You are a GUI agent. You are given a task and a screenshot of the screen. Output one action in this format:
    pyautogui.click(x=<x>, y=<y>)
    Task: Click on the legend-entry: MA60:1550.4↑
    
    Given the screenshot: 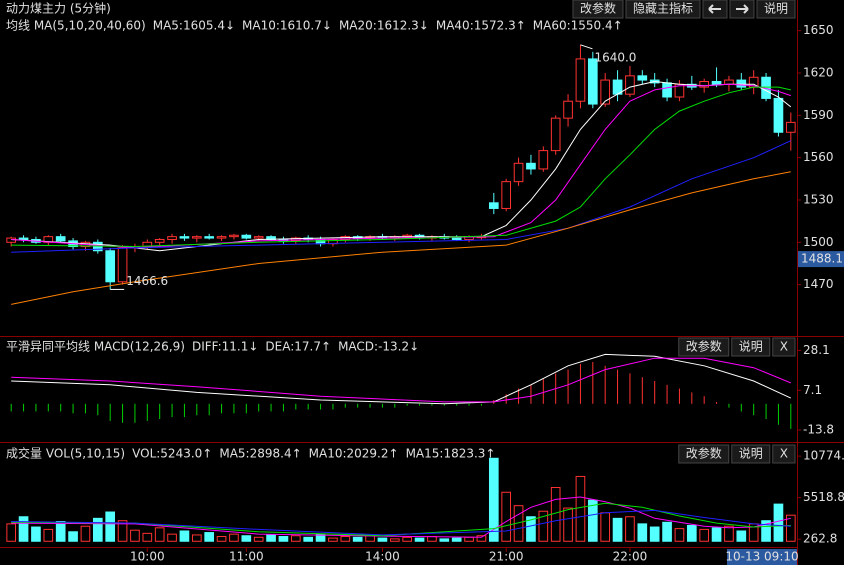 What is the action you would take?
    pyautogui.click(x=578, y=26)
    